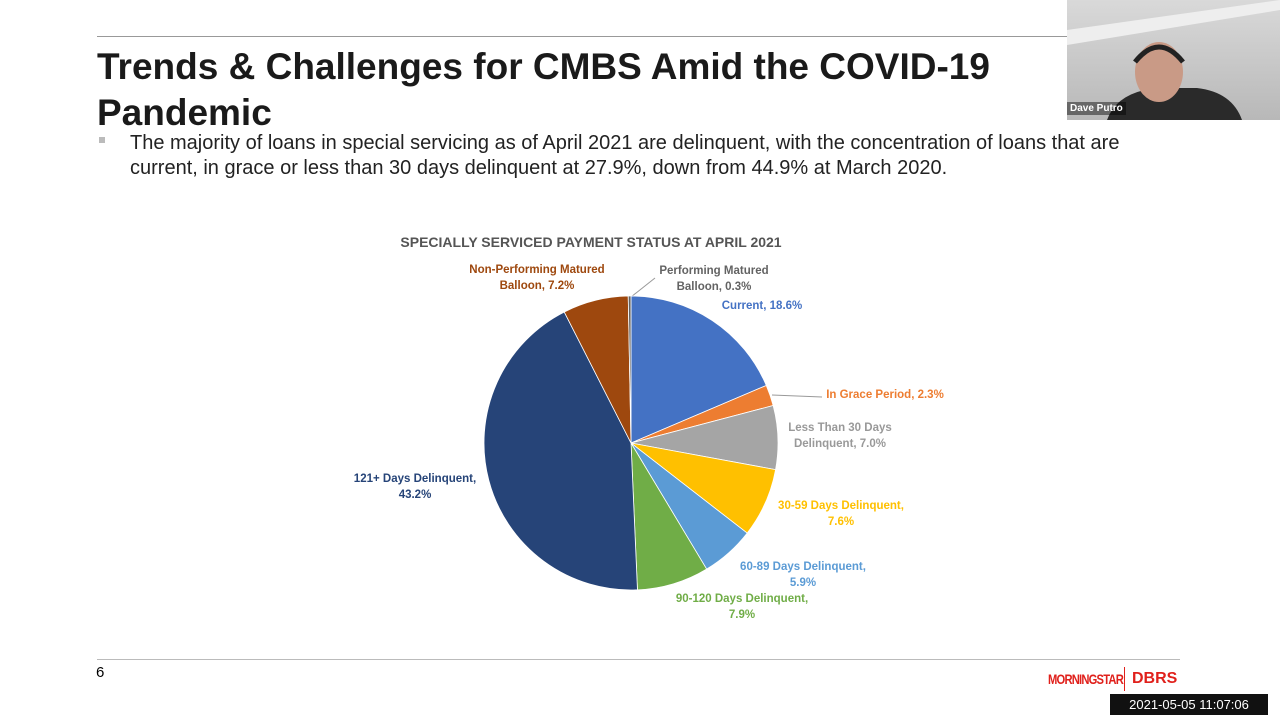  I want to click on data-label: 90-120 Days Delinquent, 7.9%, so click(742, 607).